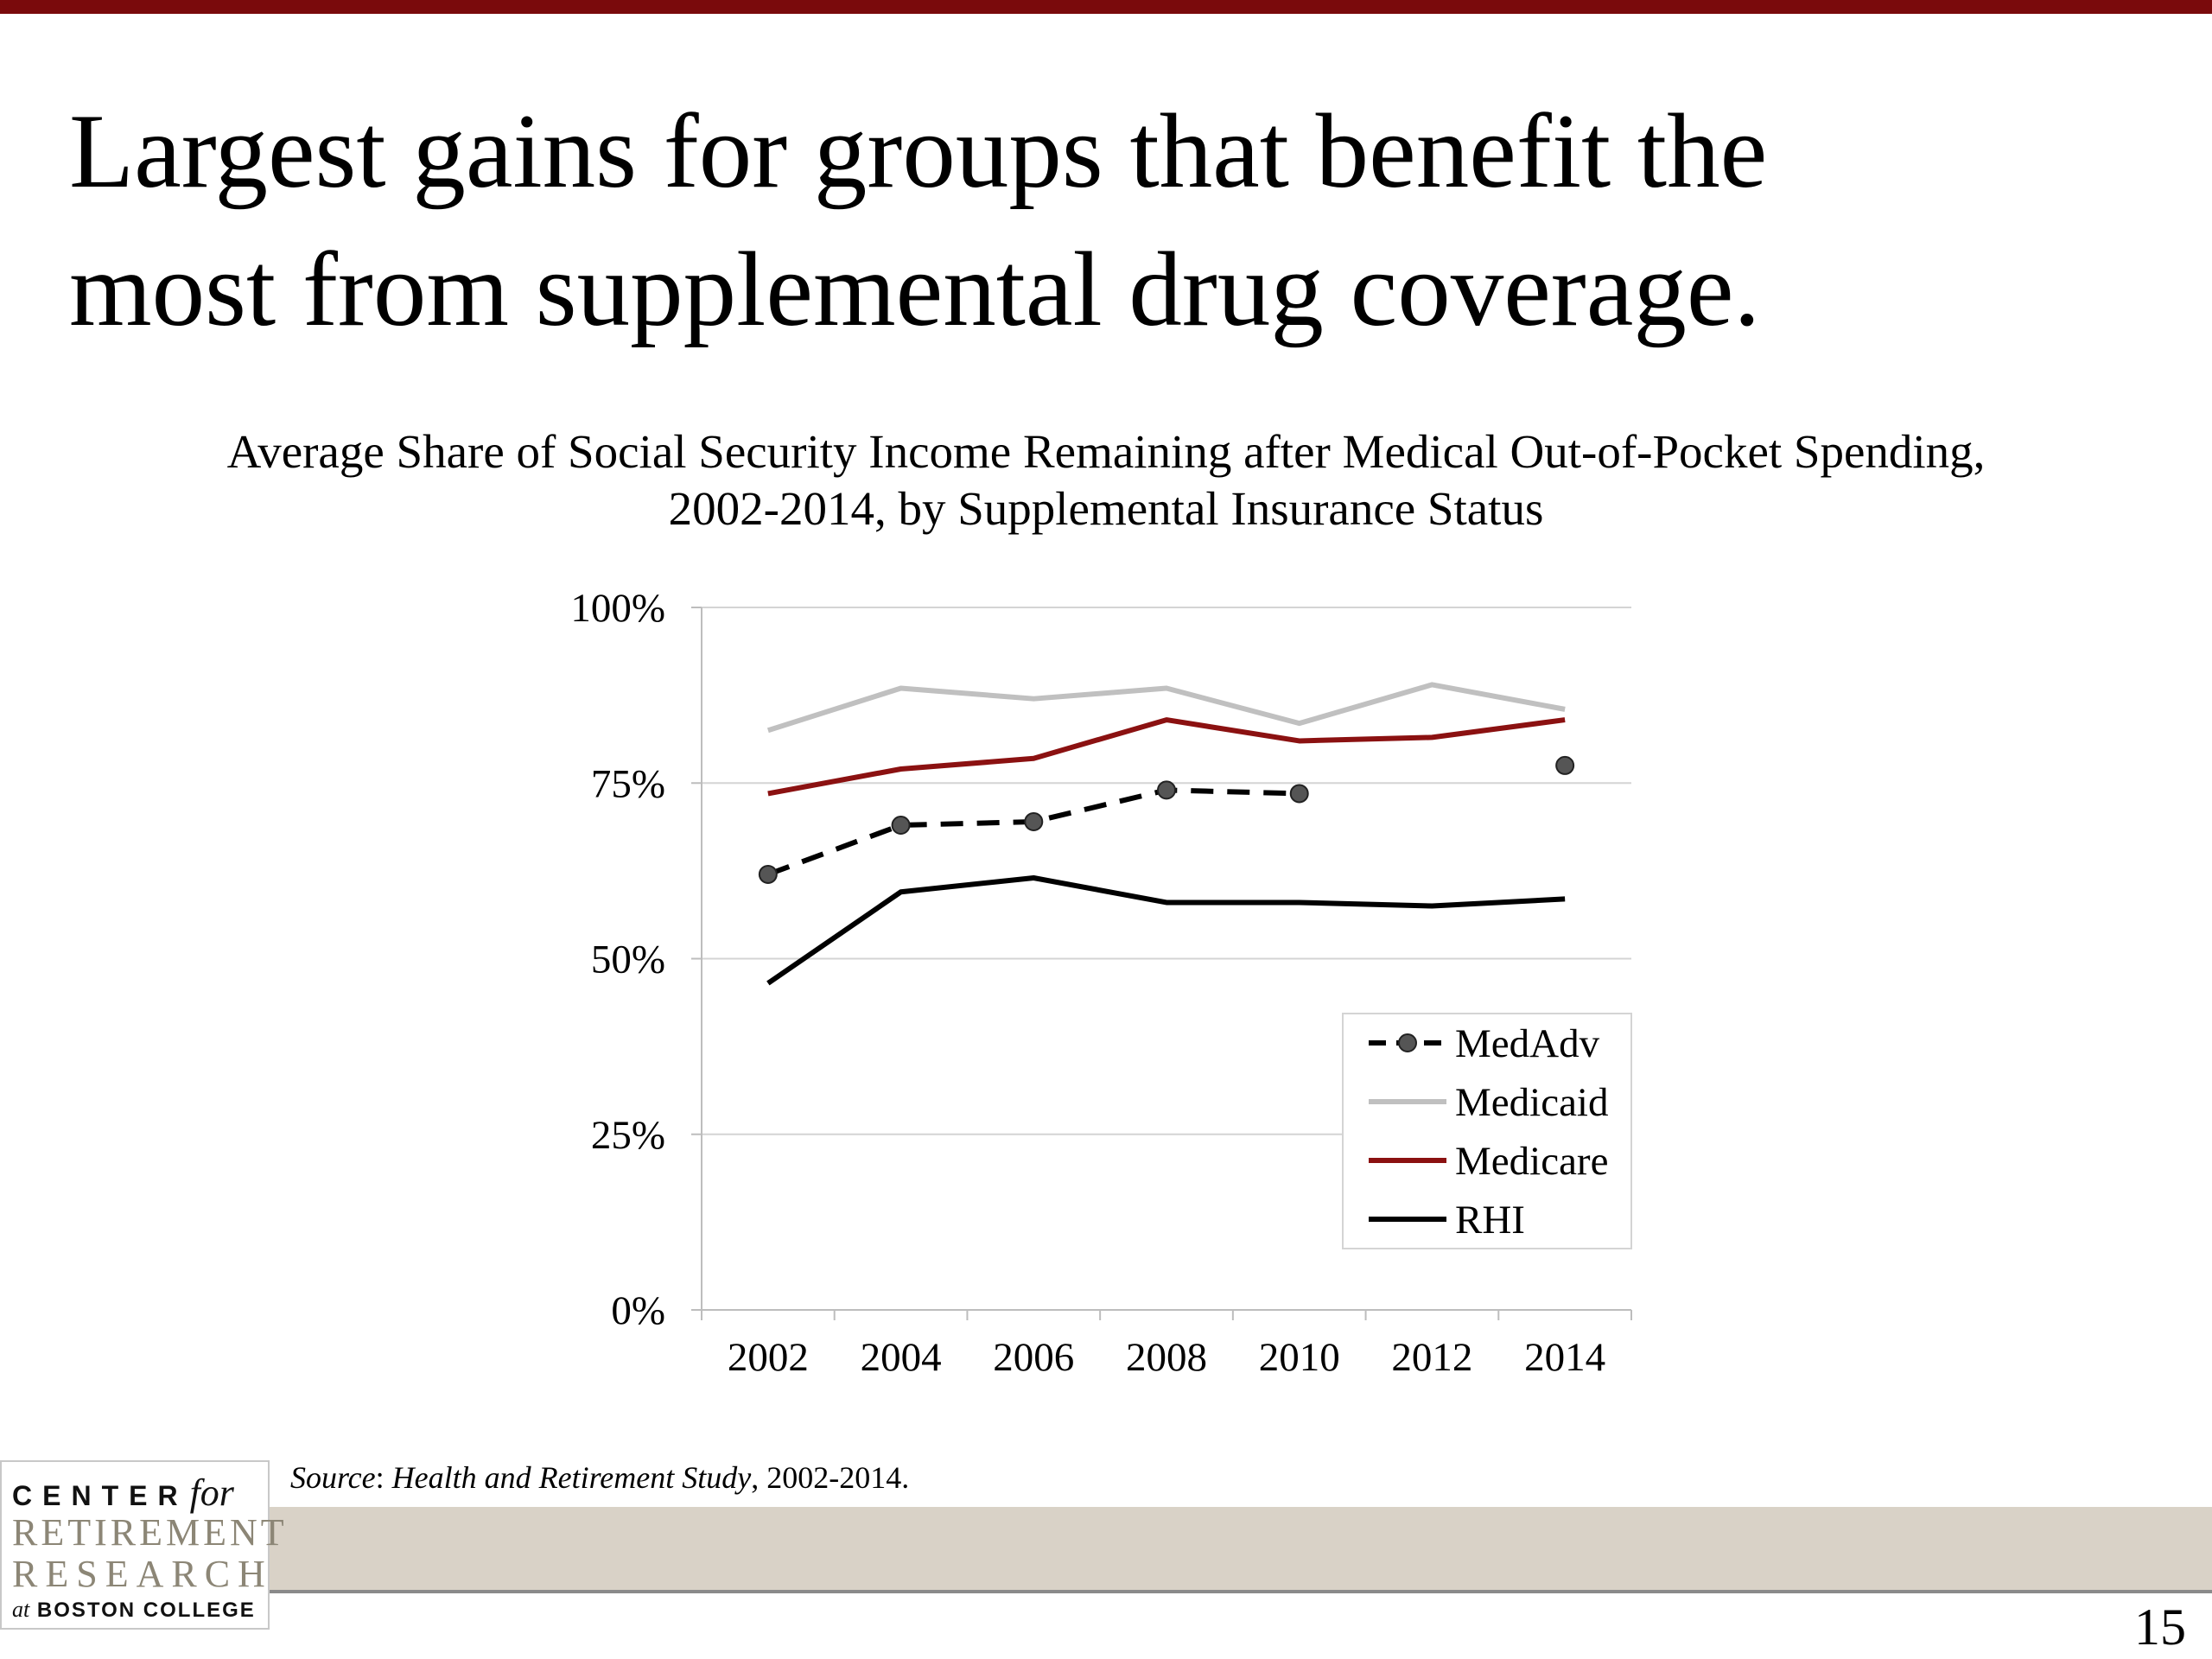 The width and height of the screenshot is (2212, 1659). I want to click on series-line-medicaid, so click(1166, 708).